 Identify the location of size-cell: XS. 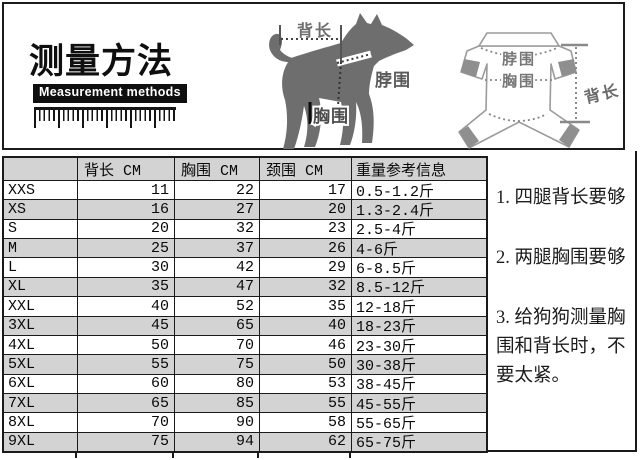
(41, 209).